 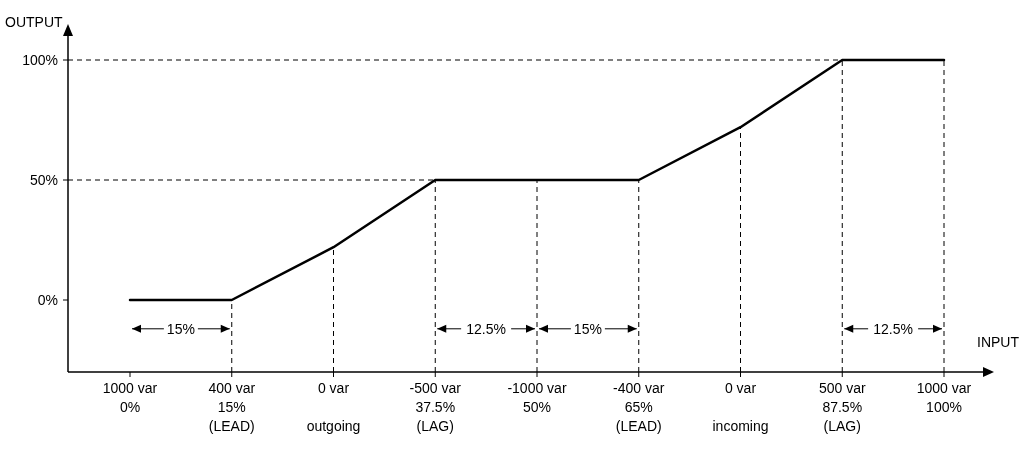 What do you see at coordinates (842, 407) in the screenshot?
I see `x-tick-label: 500 var 87.5% (LAG)` at bounding box center [842, 407].